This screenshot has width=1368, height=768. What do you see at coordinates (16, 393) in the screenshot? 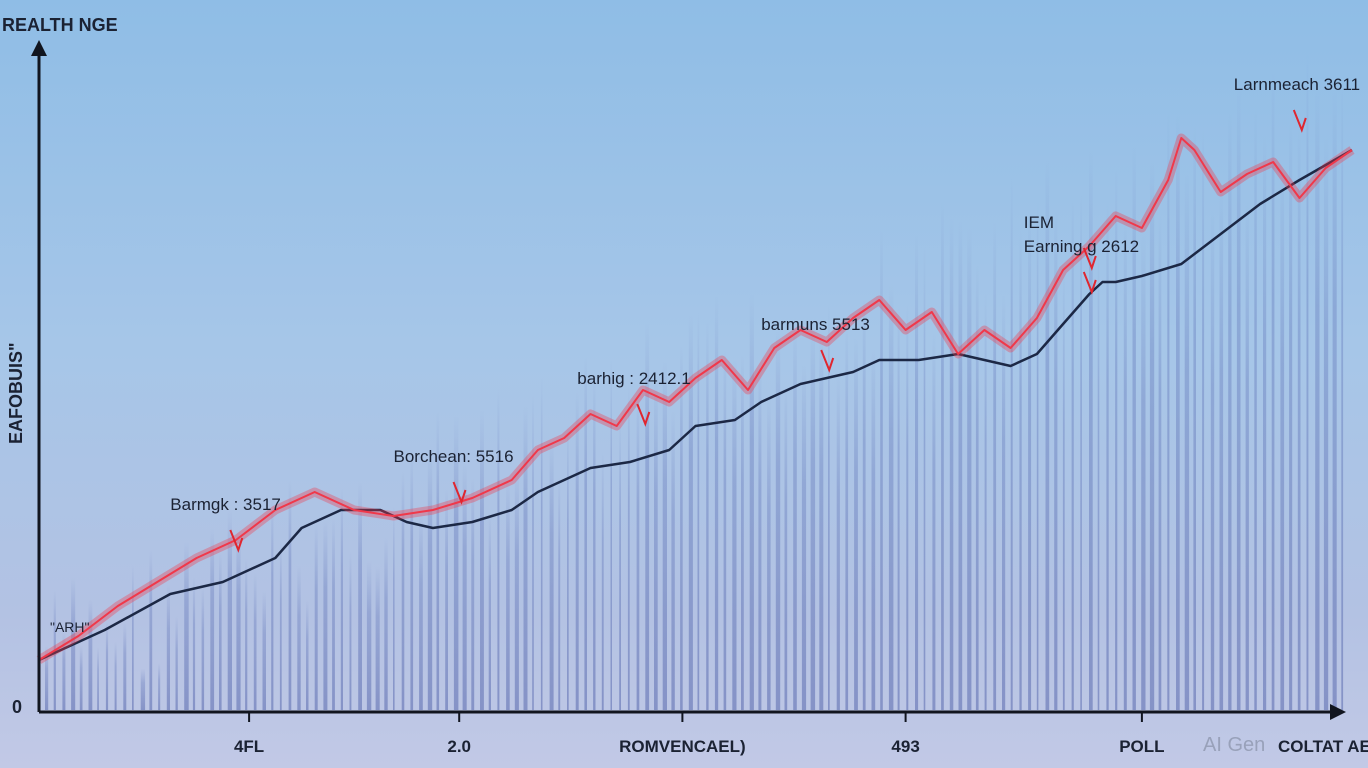
I see `y-side-label: EAFOBUIS"` at bounding box center [16, 393].